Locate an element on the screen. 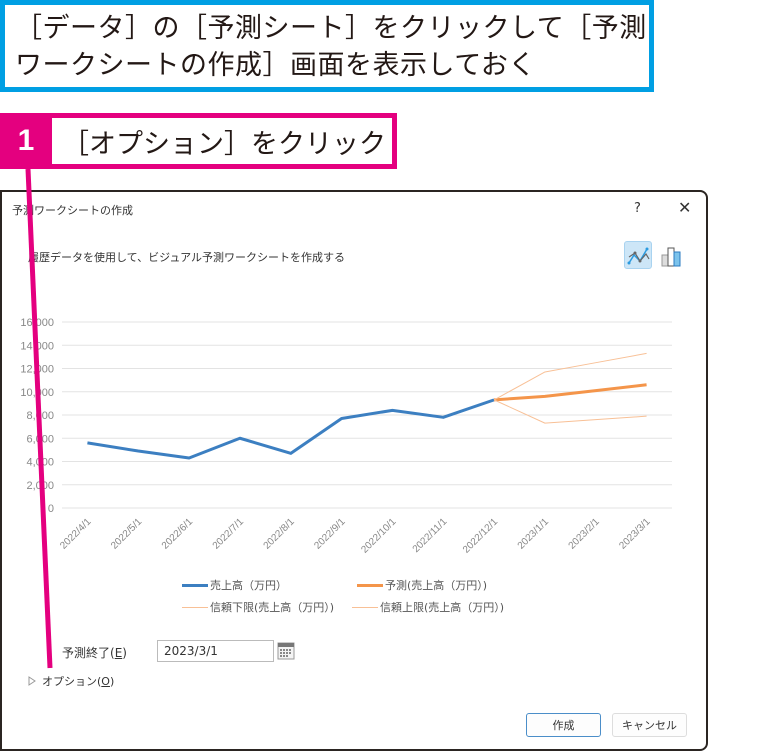 This screenshot has height=751, width=783. line-chart-type-button is located at coordinates (638, 255).